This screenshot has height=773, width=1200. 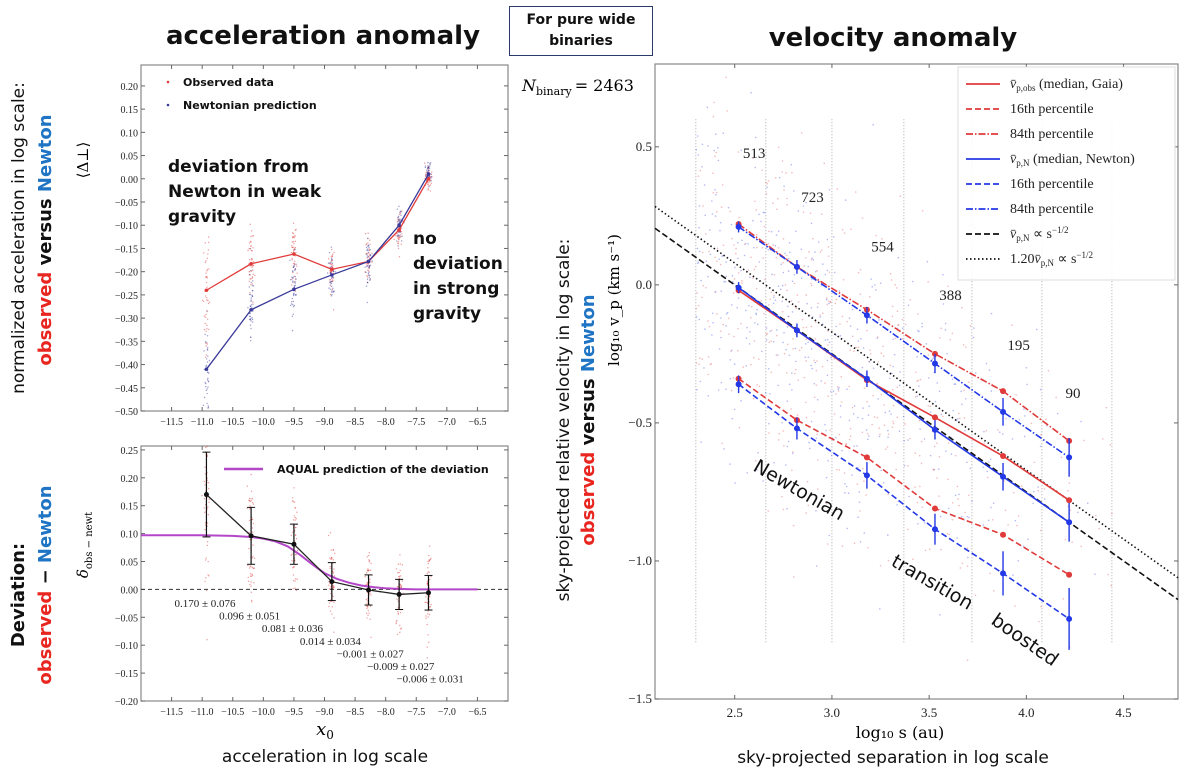 I want to click on acc-ytick-label: 0.10, so click(x=130, y=133).